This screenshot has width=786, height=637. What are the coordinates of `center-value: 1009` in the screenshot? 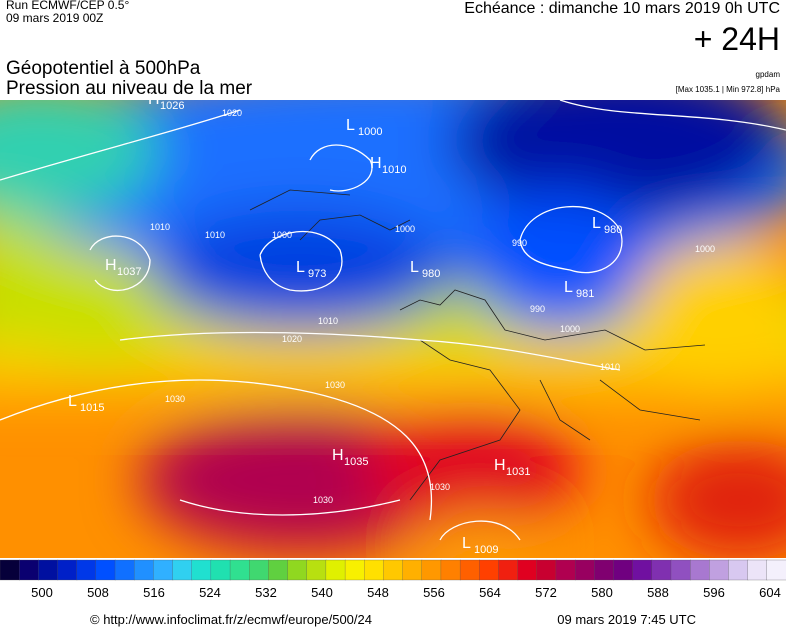 It's located at (486, 550).